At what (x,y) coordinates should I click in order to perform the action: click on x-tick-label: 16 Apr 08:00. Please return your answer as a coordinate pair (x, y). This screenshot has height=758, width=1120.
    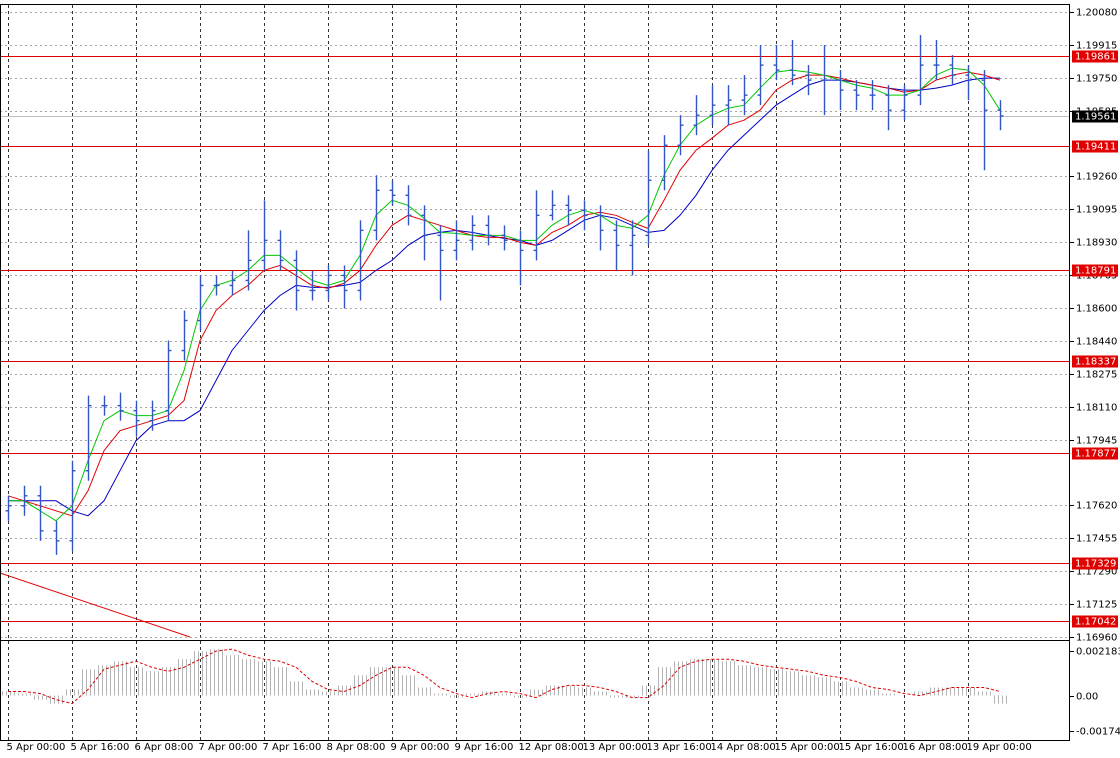
    Looking at the image, I should click on (935, 747).